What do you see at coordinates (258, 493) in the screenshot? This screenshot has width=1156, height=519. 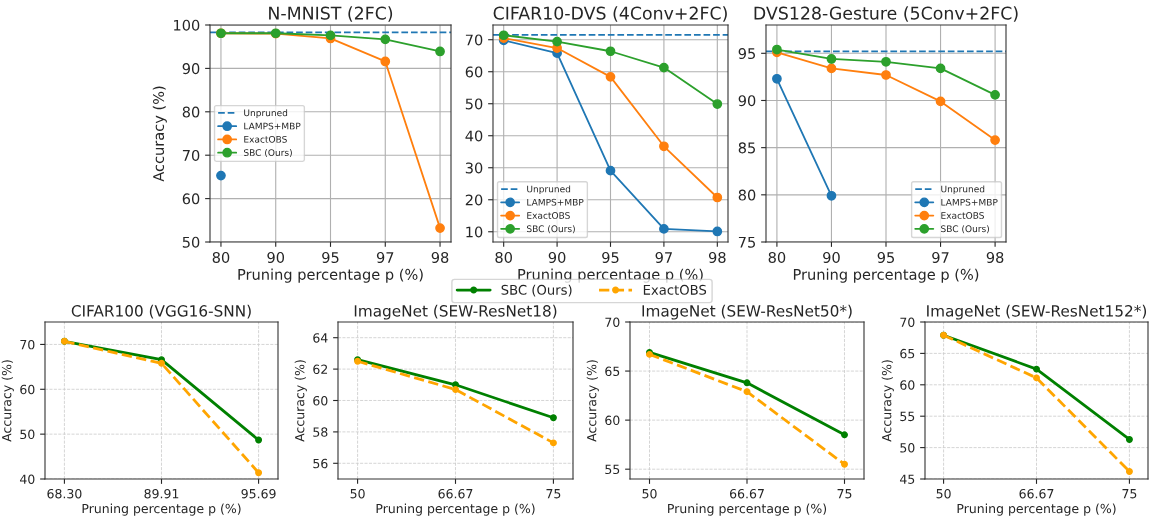 I see `x-tick-label: 95.69` at bounding box center [258, 493].